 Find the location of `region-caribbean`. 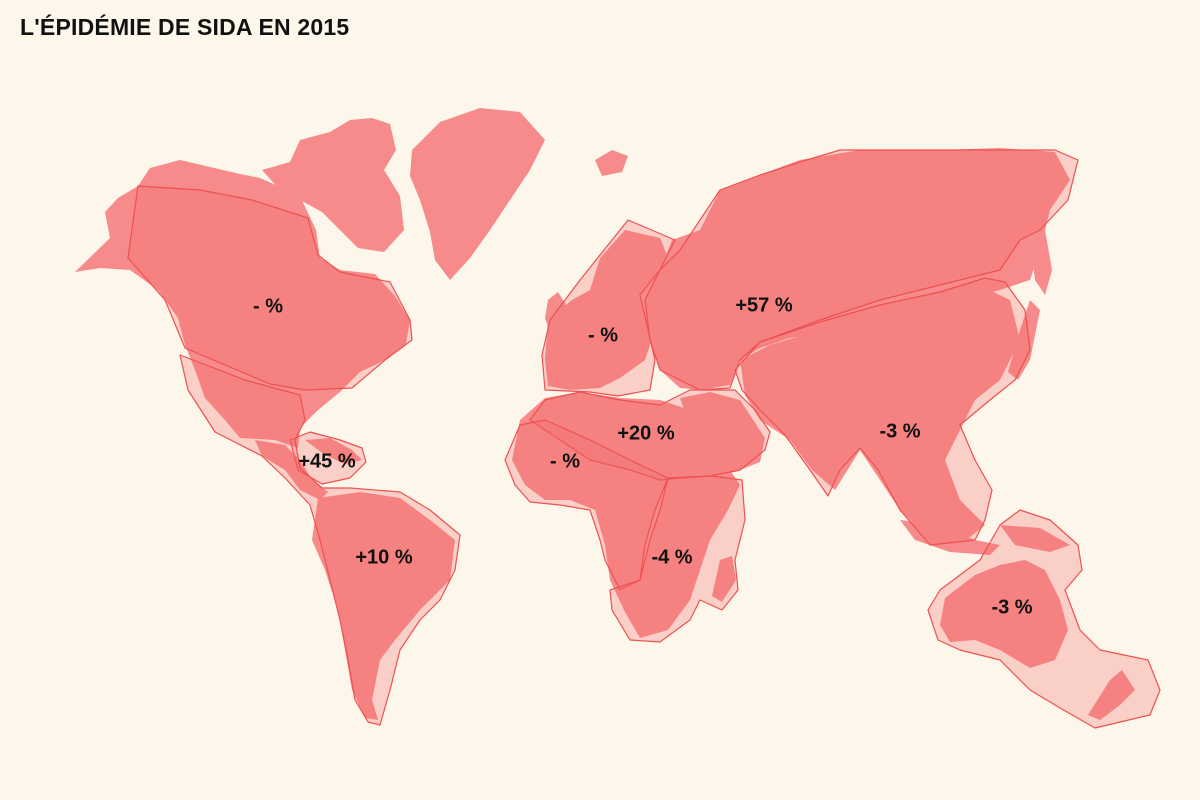

region-caribbean is located at coordinates (328, 458).